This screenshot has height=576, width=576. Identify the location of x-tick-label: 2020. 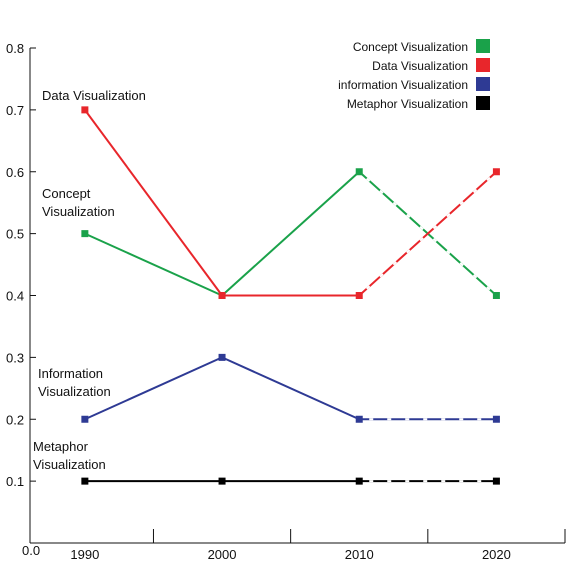
(496, 554).